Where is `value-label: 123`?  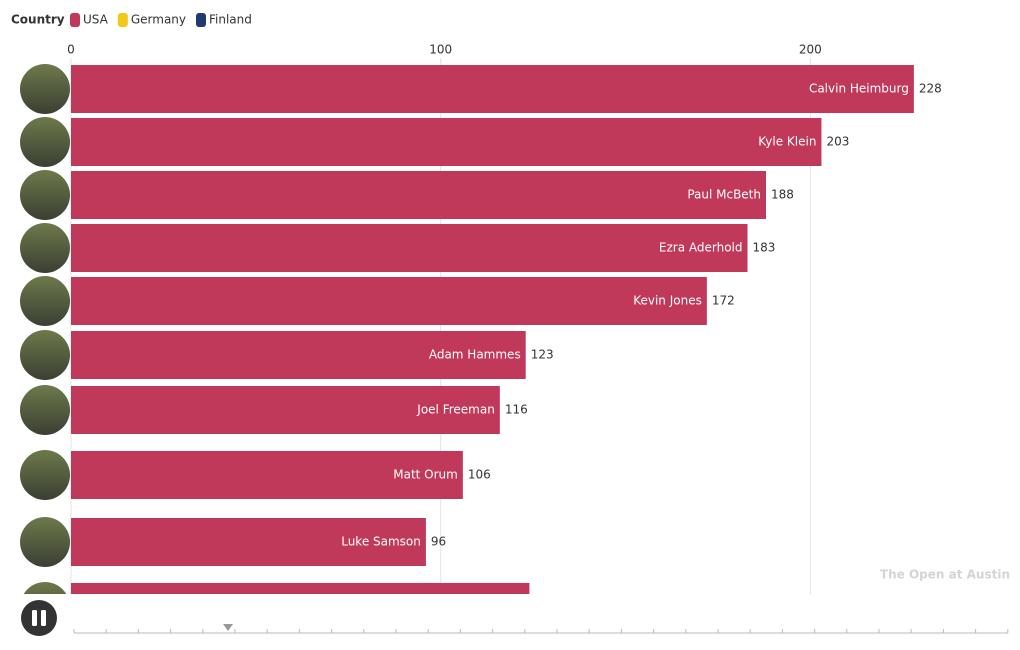
value-label: 123 is located at coordinates (542, 355).